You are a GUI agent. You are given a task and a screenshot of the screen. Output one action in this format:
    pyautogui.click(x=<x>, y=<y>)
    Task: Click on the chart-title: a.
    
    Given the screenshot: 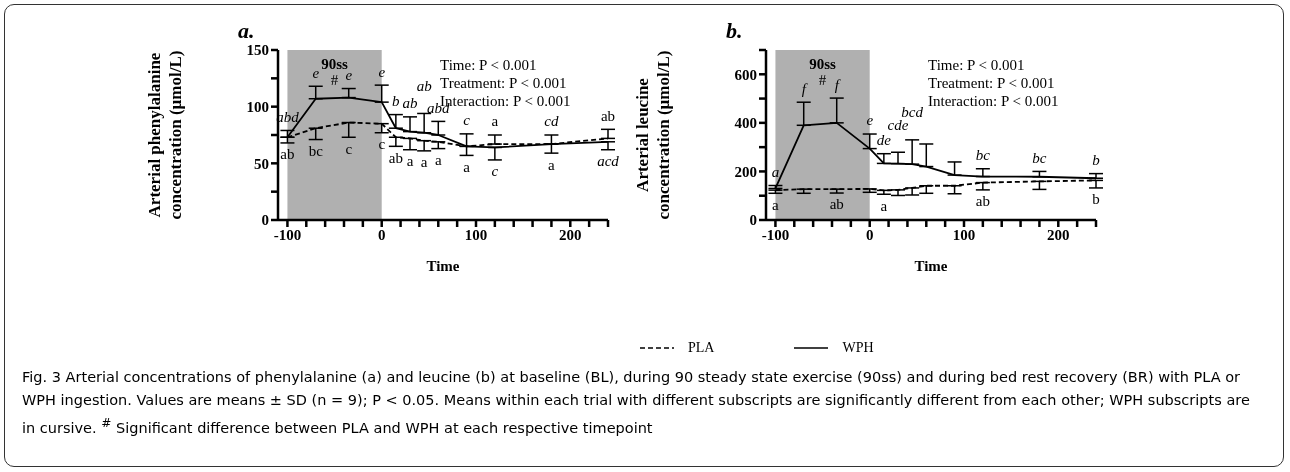 What is the action you would take?
    pyautogui.click(x=246, y=31)
    